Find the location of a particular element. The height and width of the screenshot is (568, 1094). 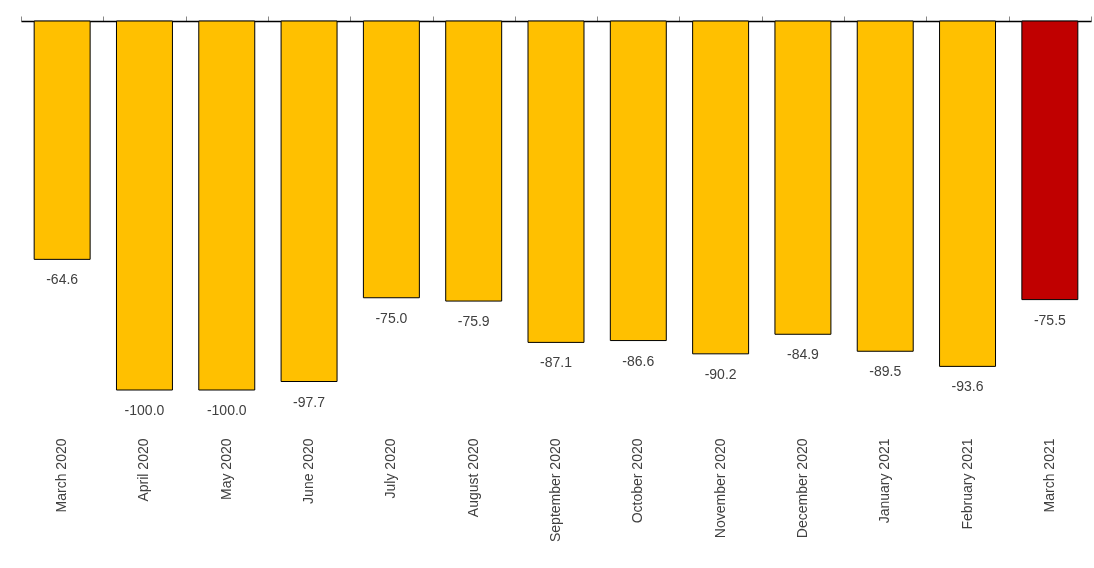

x-tick-label: December 2020 is located at coordinates (801, 488).